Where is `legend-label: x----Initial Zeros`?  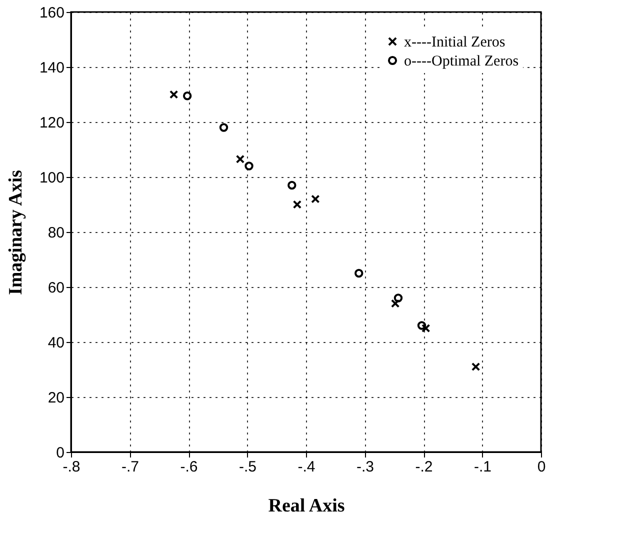 legend-label: x----Initial Zeros is located at coordinates (455, 42).